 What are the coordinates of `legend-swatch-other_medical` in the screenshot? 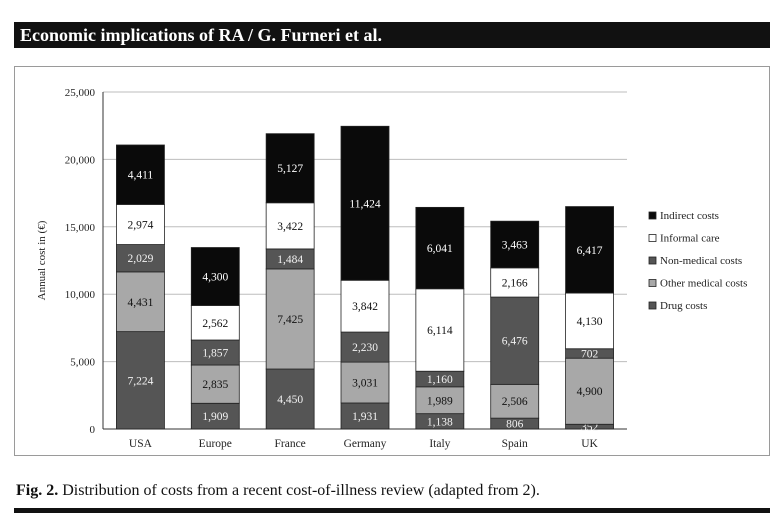 It's located at (652, 283).